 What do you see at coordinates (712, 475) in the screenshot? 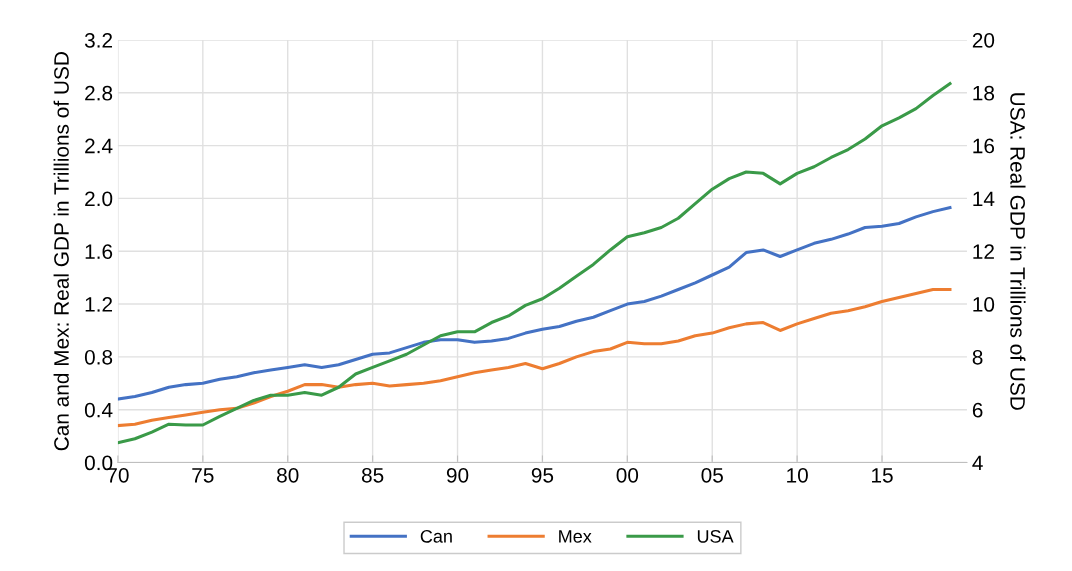
I see `x-tick-label: 05` at bounding box center [712, 475].